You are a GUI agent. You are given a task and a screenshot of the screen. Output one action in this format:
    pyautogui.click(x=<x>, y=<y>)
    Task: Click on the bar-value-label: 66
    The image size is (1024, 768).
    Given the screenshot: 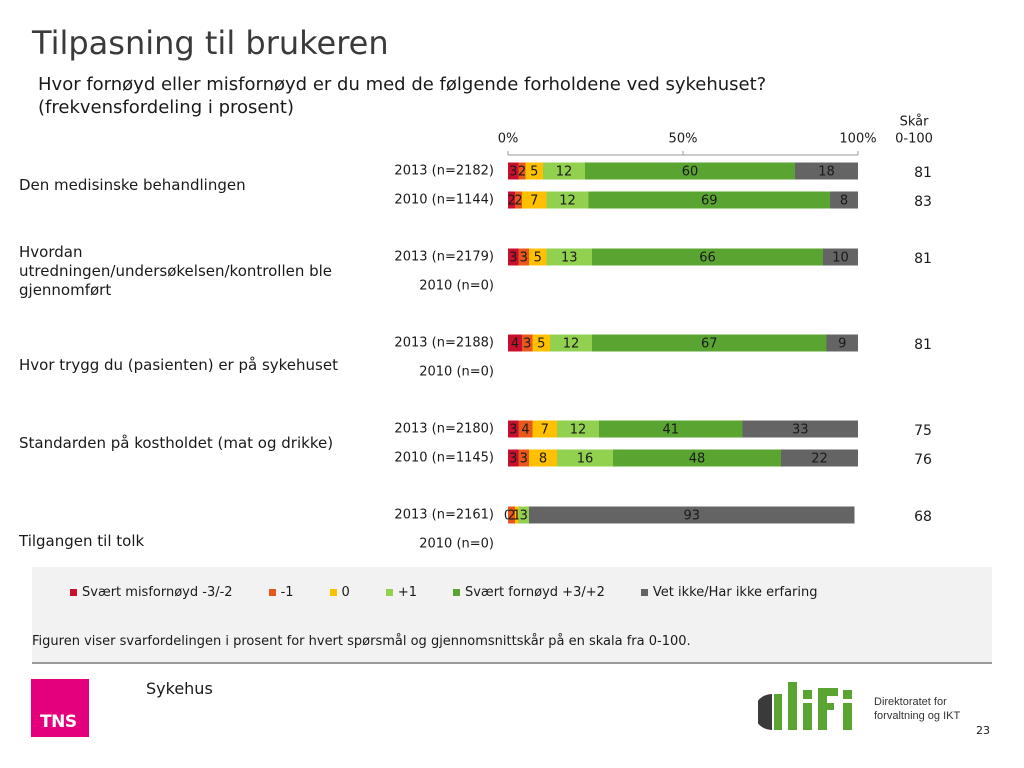 What is the action you would take?
    pyautogui.click(x=707, y=258)
    